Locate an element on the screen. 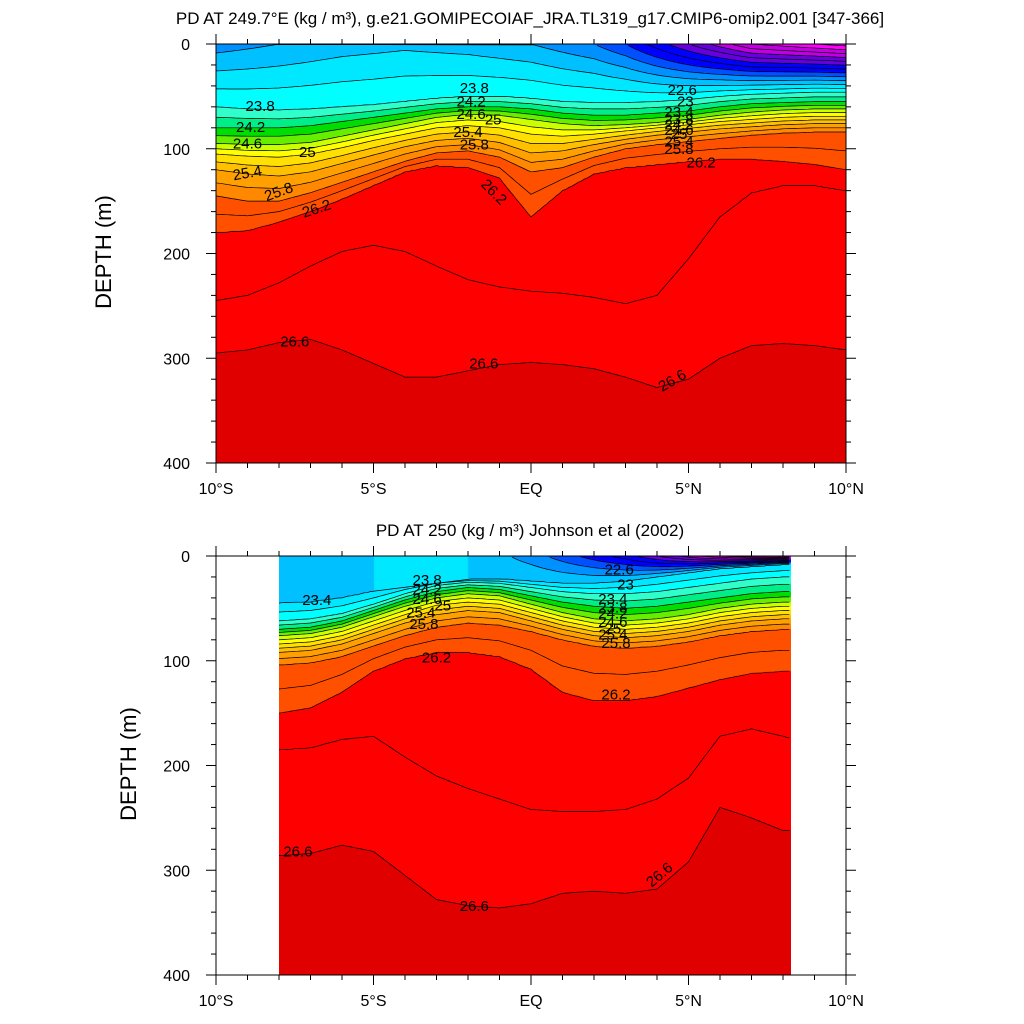 The image size is (1024, 1024). y-tick-label: 400 is located at coordinates (176, 976).